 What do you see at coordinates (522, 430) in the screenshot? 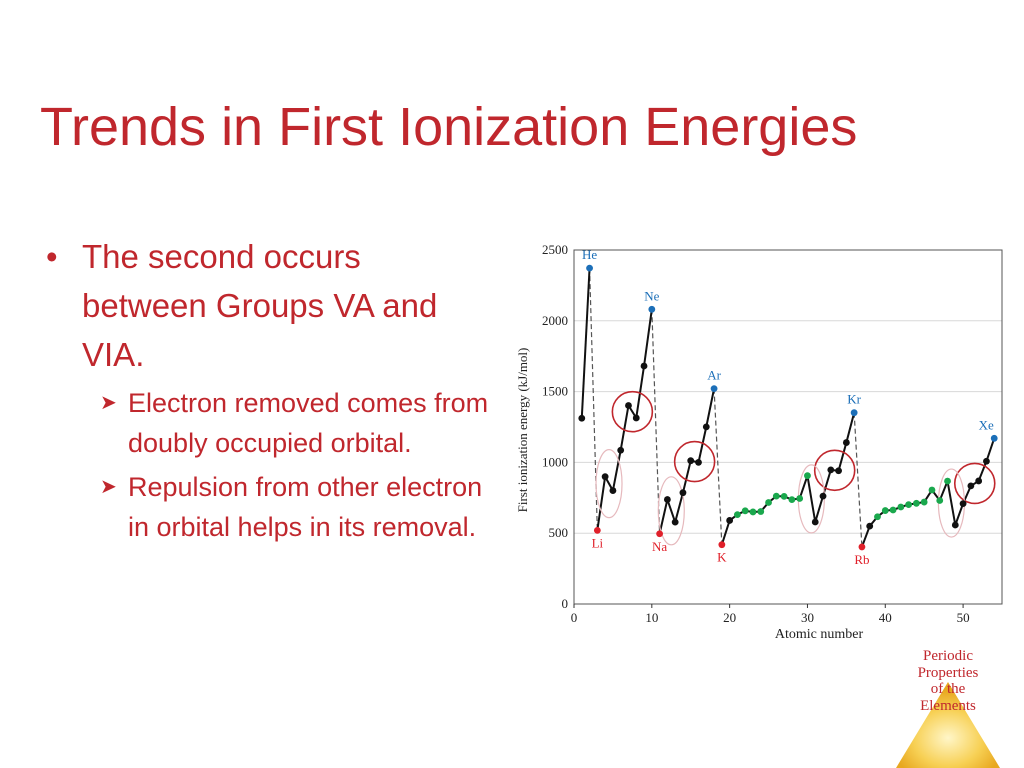
I see `chart-y-axis-label: First ionization energy (kJ/mol)` at bounding box center [522, 430].